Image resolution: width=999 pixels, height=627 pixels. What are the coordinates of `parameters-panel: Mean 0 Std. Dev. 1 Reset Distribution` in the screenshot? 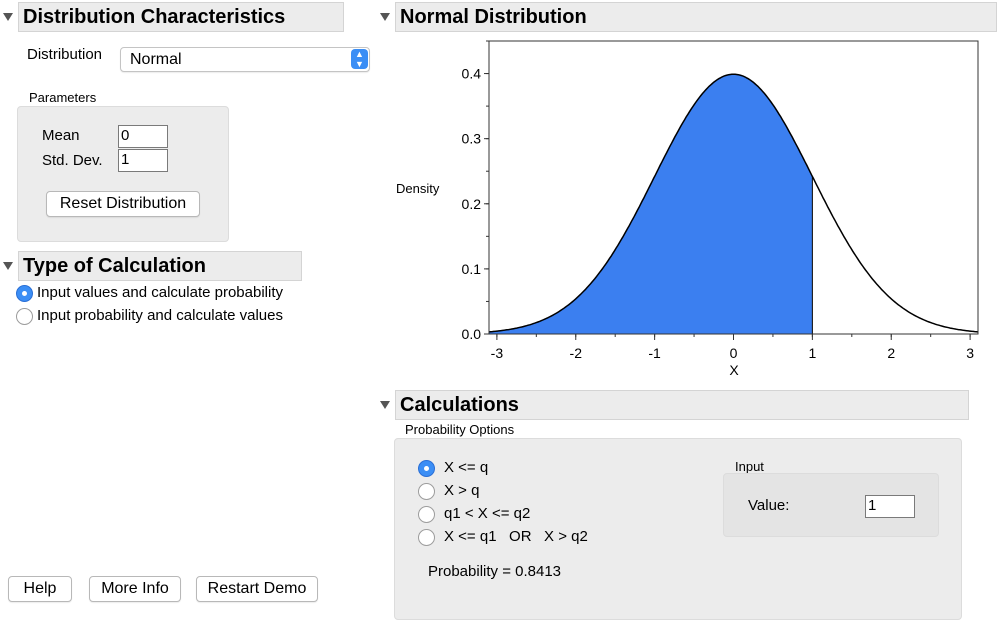 It's located at (123, 174).